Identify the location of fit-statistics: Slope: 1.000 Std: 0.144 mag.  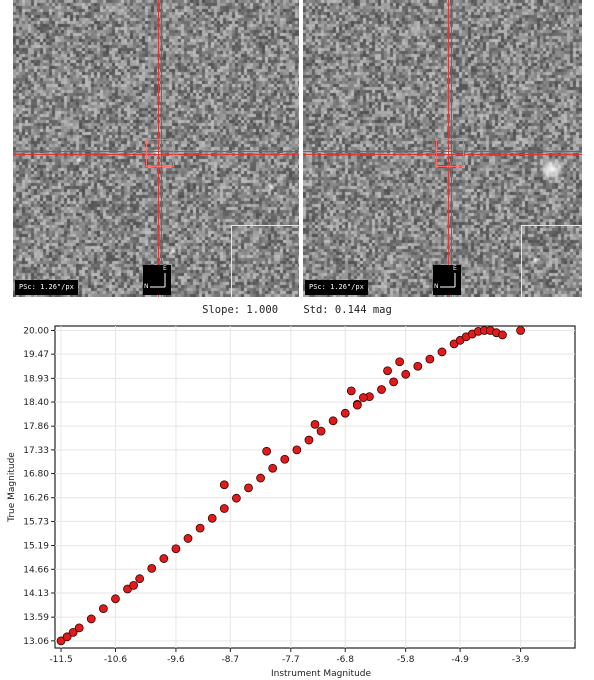
(297, 310).